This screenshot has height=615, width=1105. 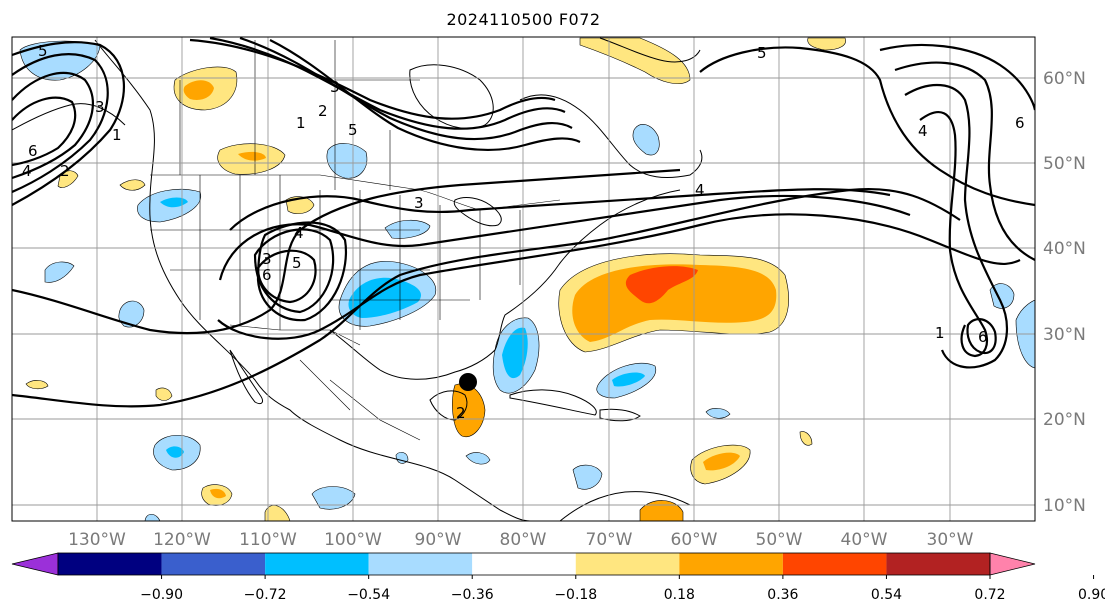 I want to click on latitude-label-40n: 40°N, so click(x=1064, y=249).